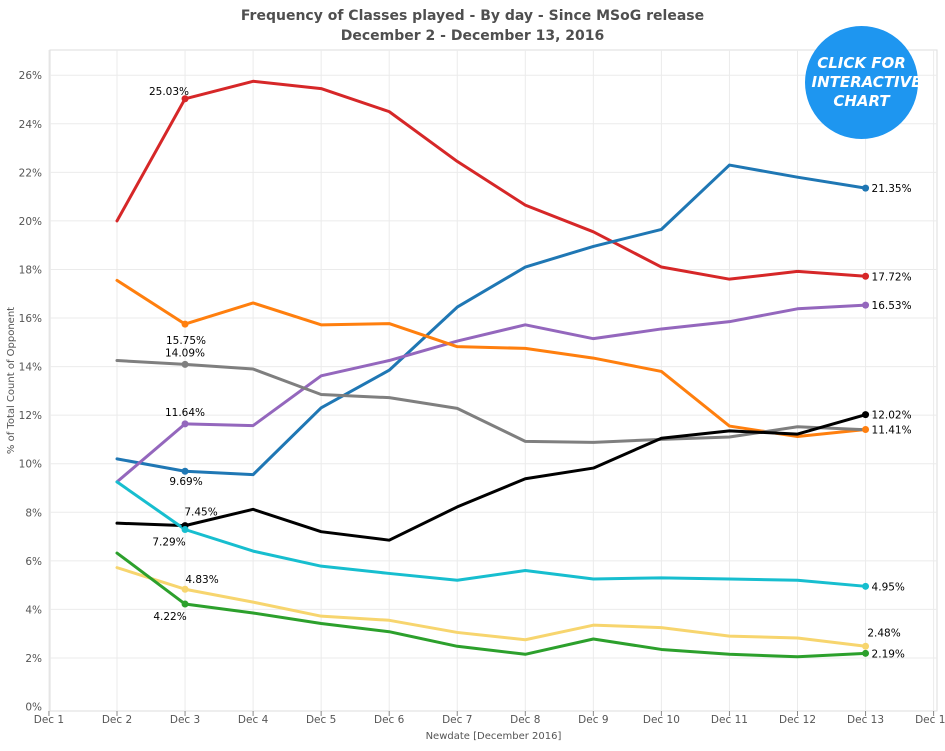 The height and width of the screenshot is (751, 945). What do you see at coordinates (797, 720) in the screenshot?
I see `x-tick-label: Dec 12` at bounding box center [797, 720].